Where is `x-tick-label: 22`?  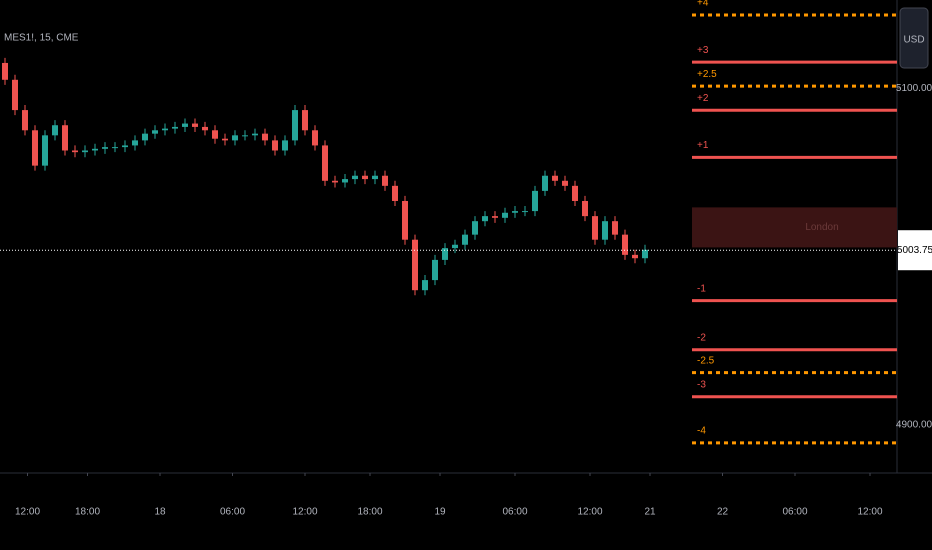 x-tick-label: 22 is located at coordinates (723, 512).